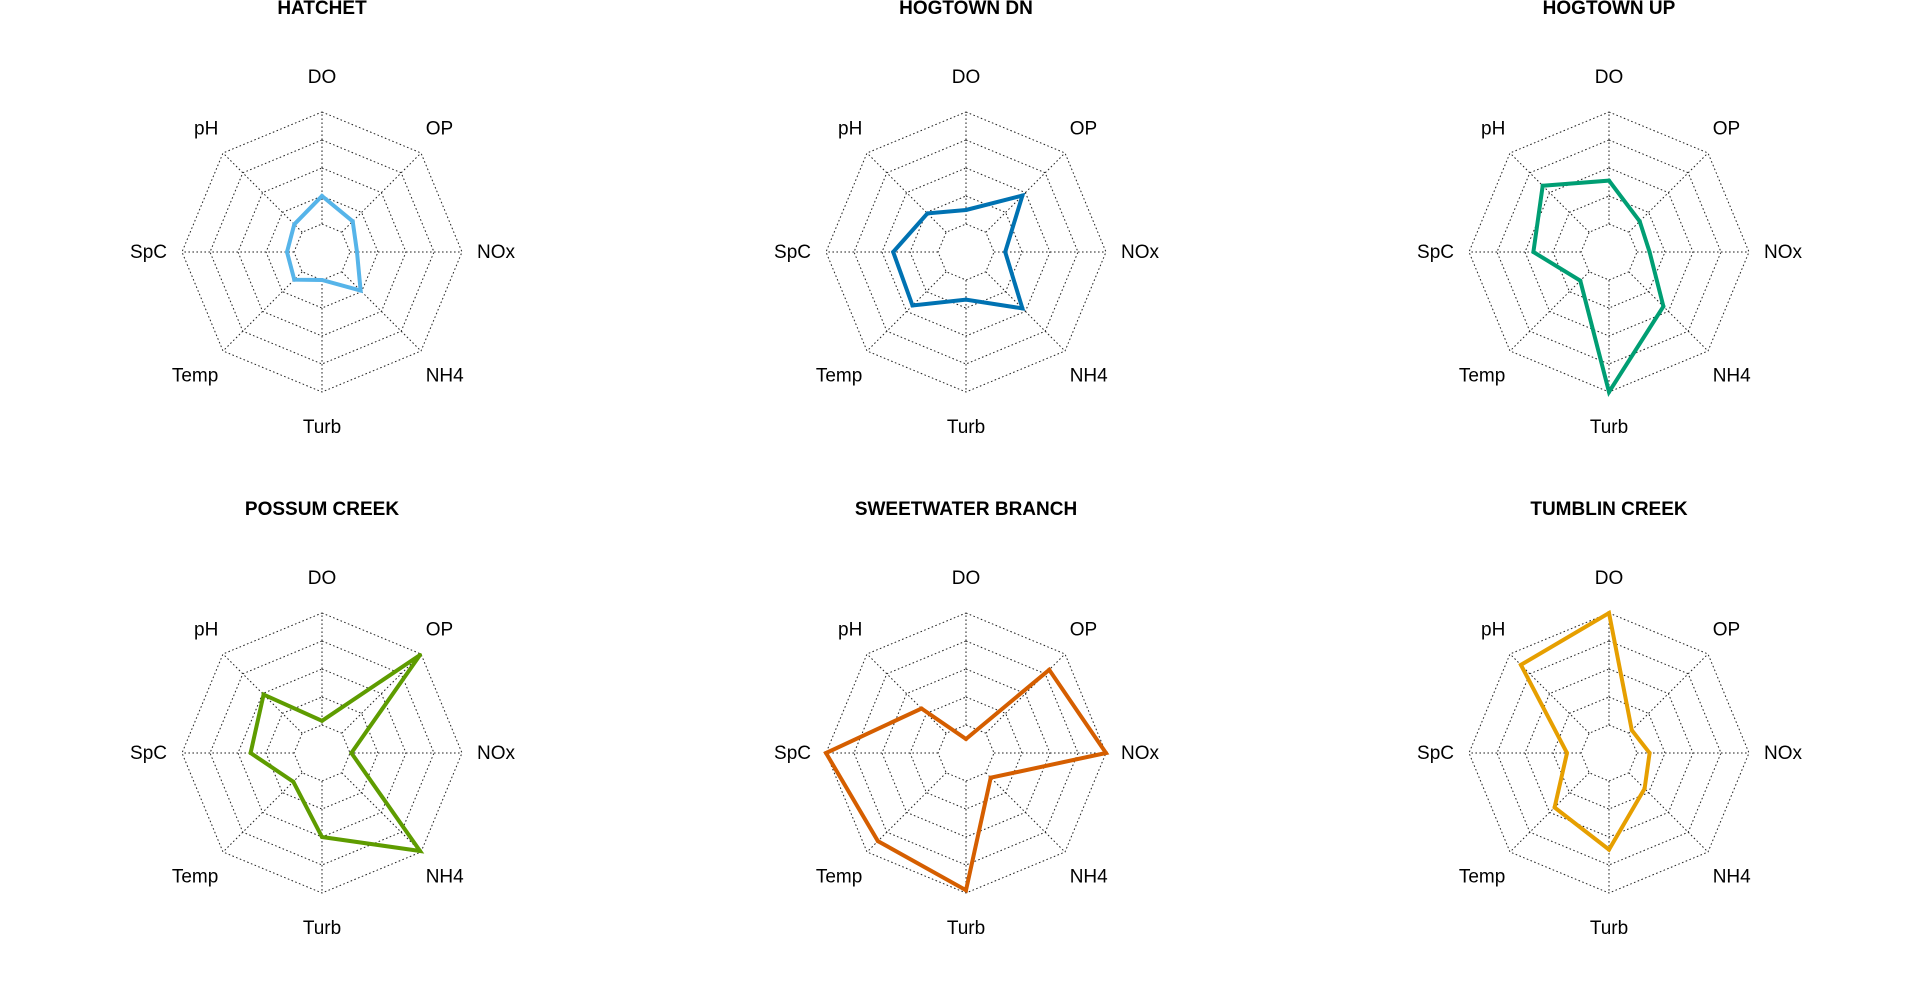 The width and height of the screenshot is (1920, 997). I want to click on panel-title: TUMBLIN CREEK, so click(1609, 509).